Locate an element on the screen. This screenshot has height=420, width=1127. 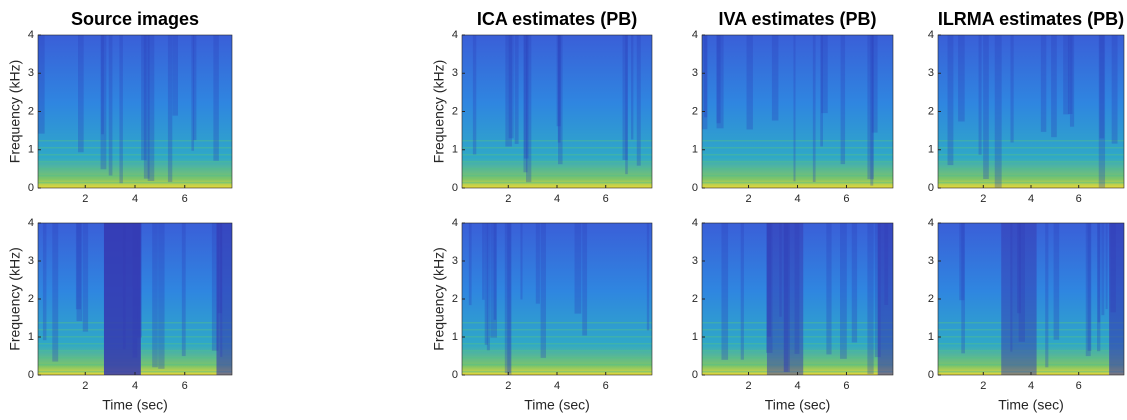
chart-title: IVA estimates (PB) is located at coordinates (797, 19).